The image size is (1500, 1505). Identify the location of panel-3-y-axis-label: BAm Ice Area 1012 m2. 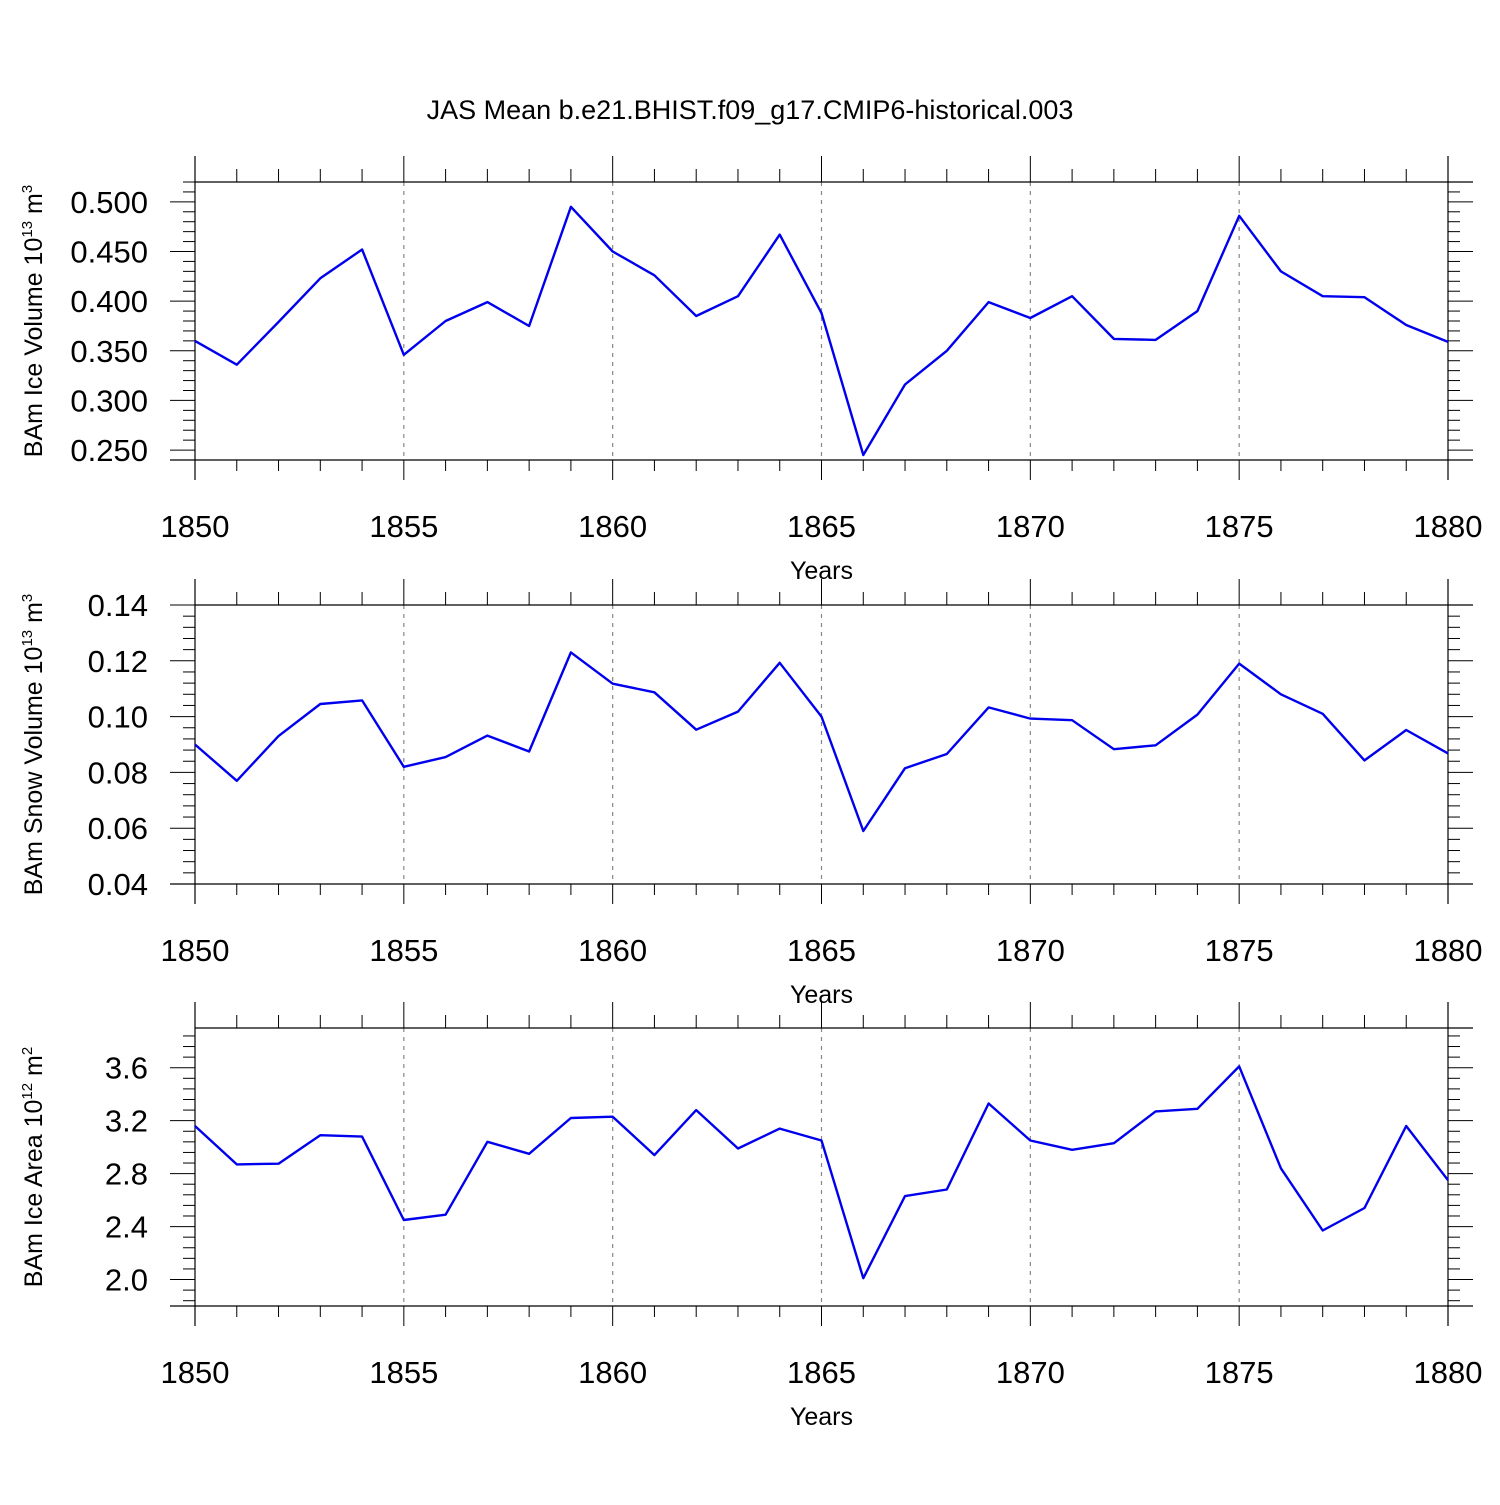
(33, 1167).